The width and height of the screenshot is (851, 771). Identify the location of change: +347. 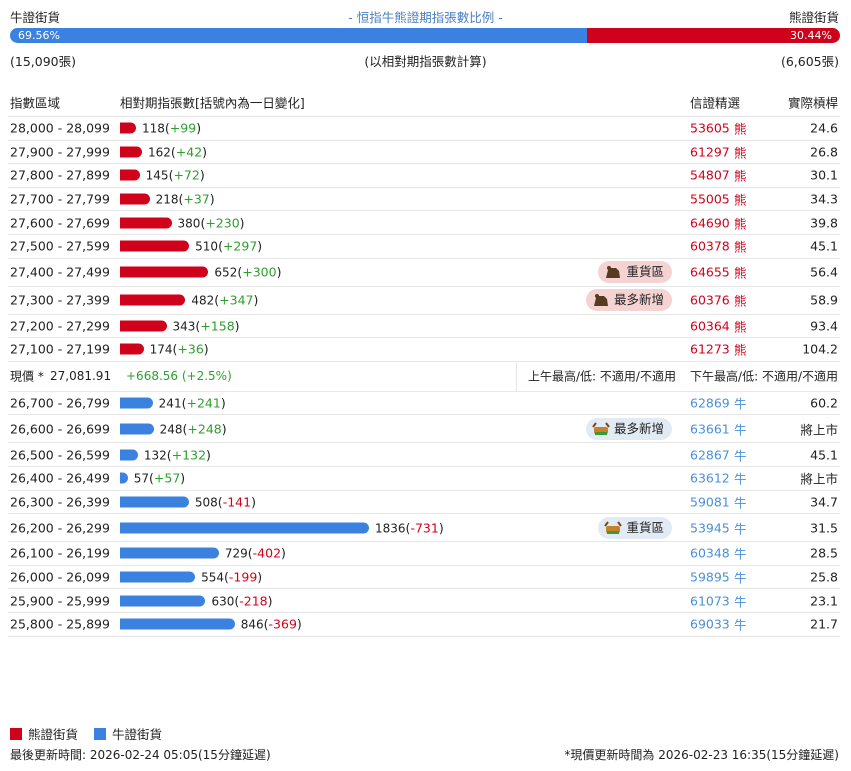
(236, 300).